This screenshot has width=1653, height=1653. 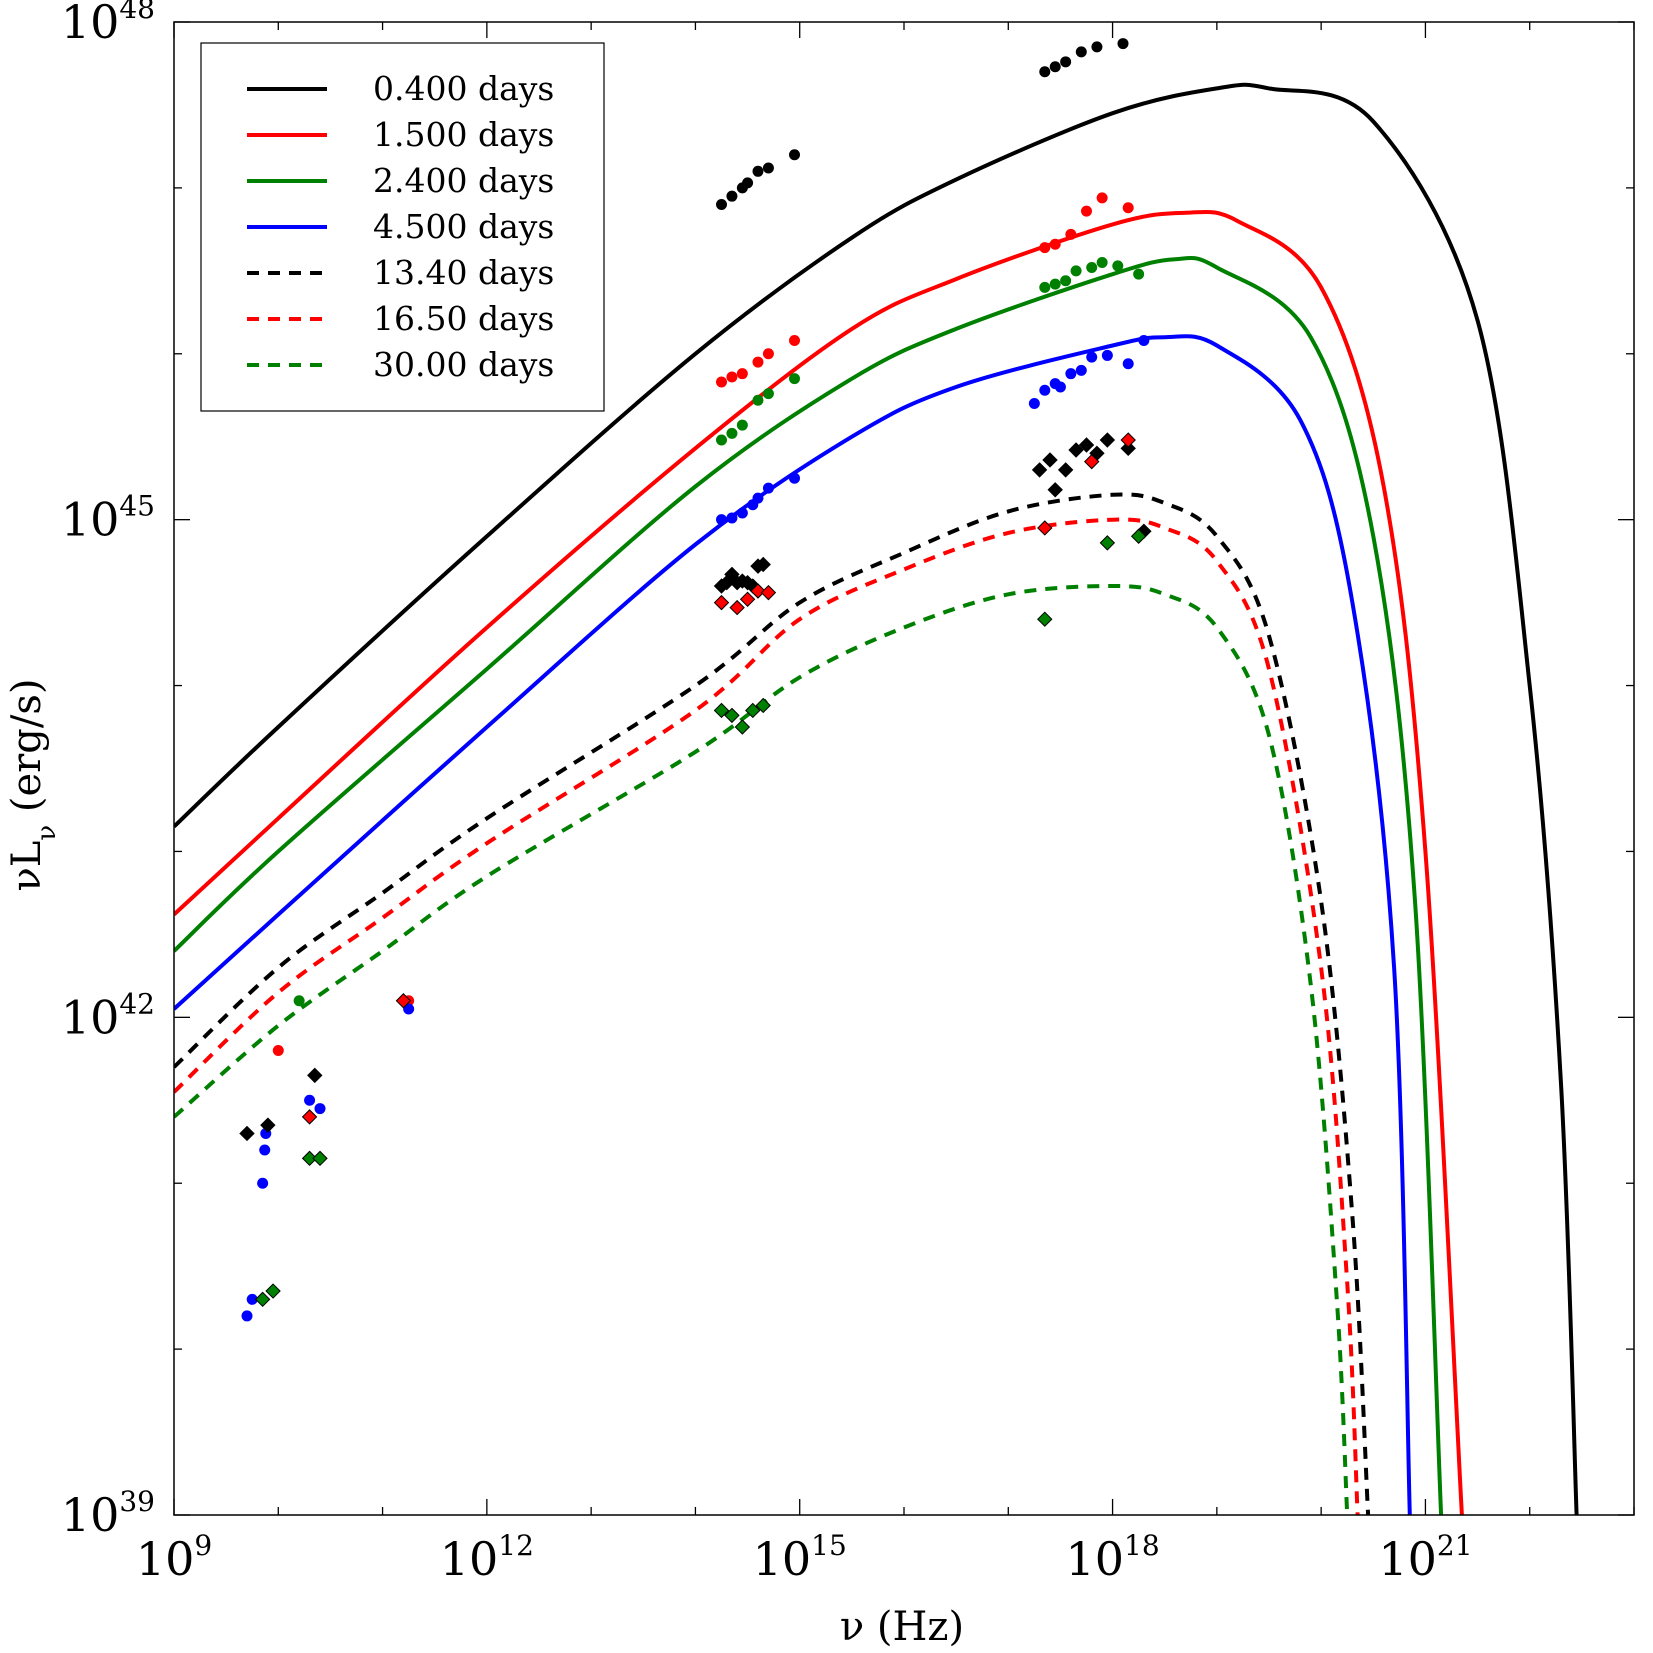 What do you see at coordinates (463, 318) in the screenshot?
I see `legend-label: 16.50 days` at bounding box center [463, 318].